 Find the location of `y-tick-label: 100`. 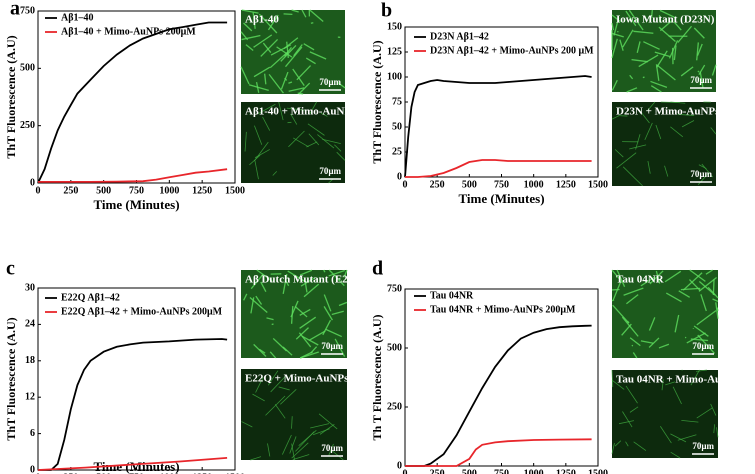

y-tick-label: 100 is located at coordinates (394, 76).